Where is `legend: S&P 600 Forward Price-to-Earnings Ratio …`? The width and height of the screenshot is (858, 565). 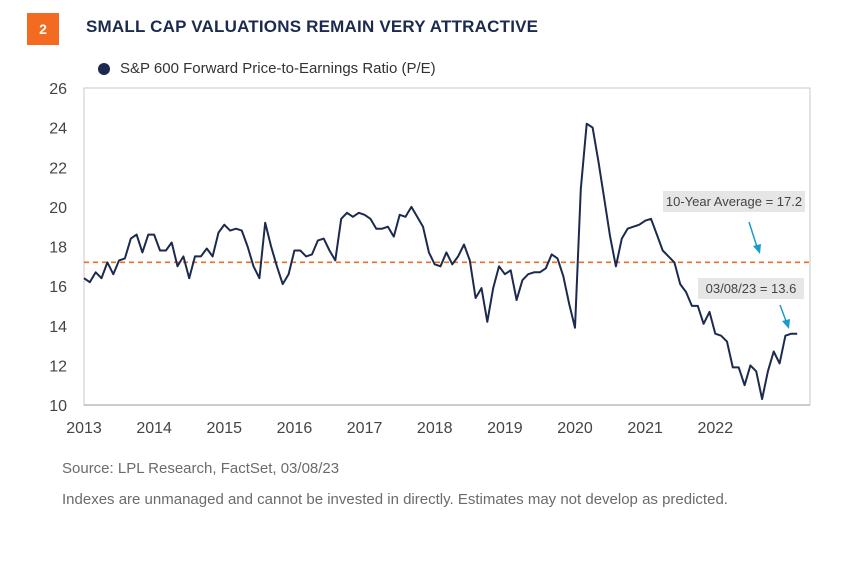
legend: S&P 600 Forward Price-to-Earnings Ratio … is located at coordinates (267, 68).